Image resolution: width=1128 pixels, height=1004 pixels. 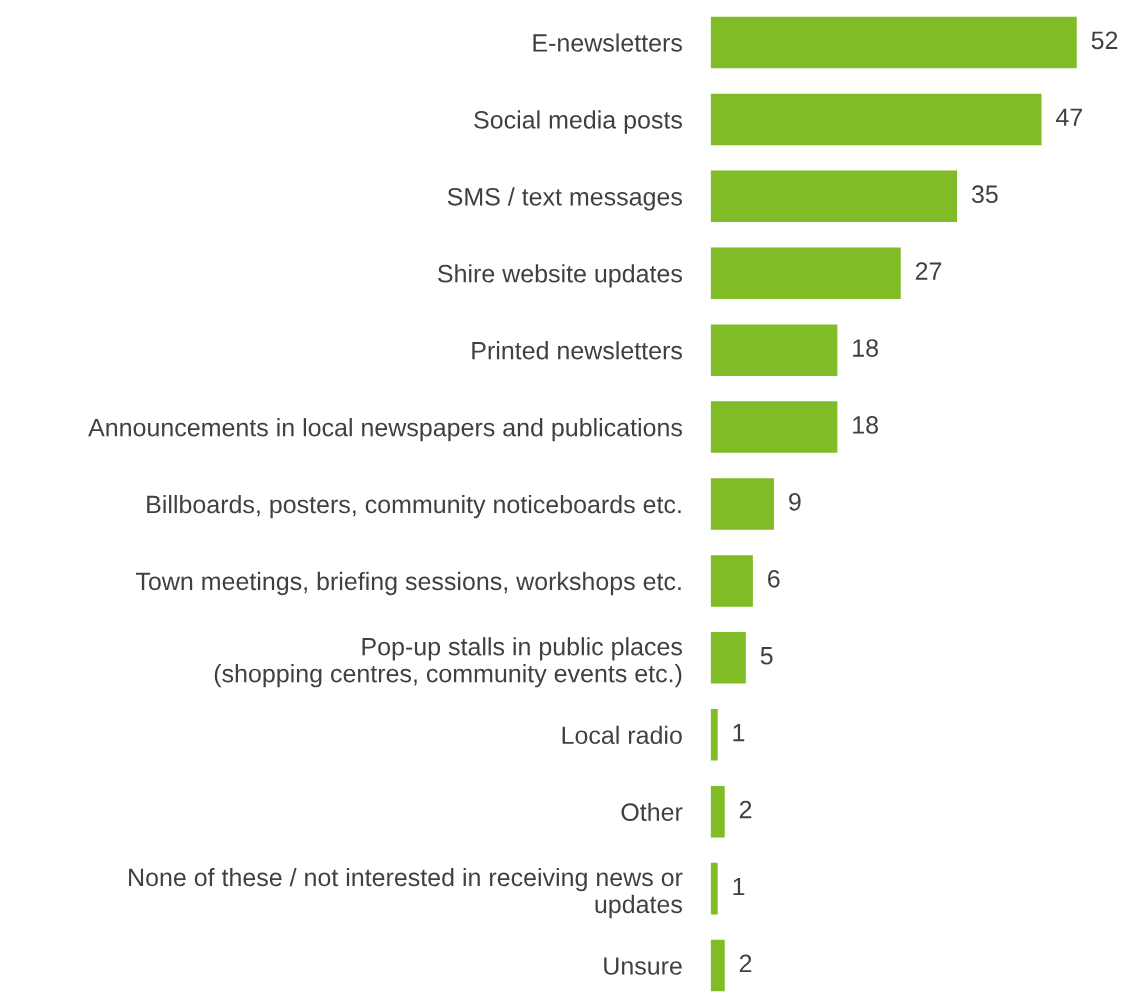 What do you see at coordinates (560, 276) in the screenshot?
I see `y-tick-label: Shire website updates` at bounding box center [560, 276].